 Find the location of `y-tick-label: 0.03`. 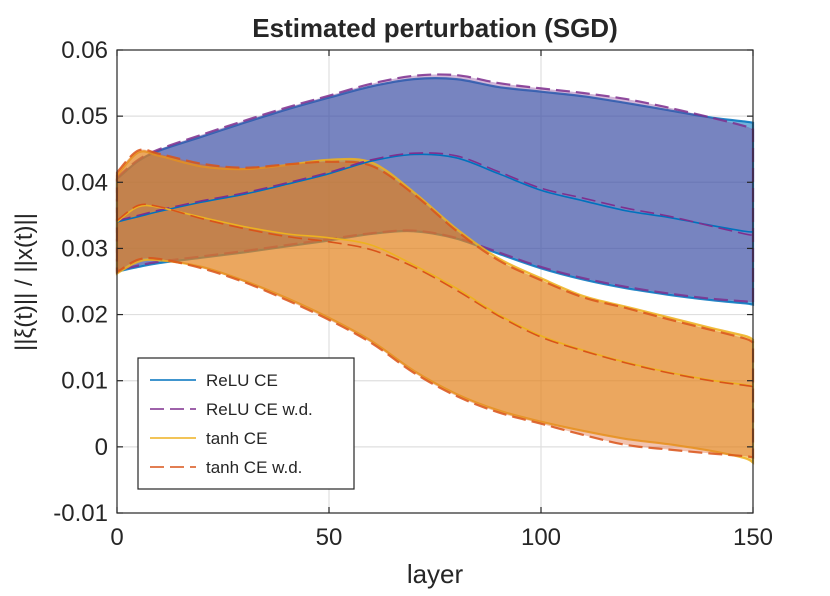

y-tick-label: 0.03 is located at coordinates (84, 248).